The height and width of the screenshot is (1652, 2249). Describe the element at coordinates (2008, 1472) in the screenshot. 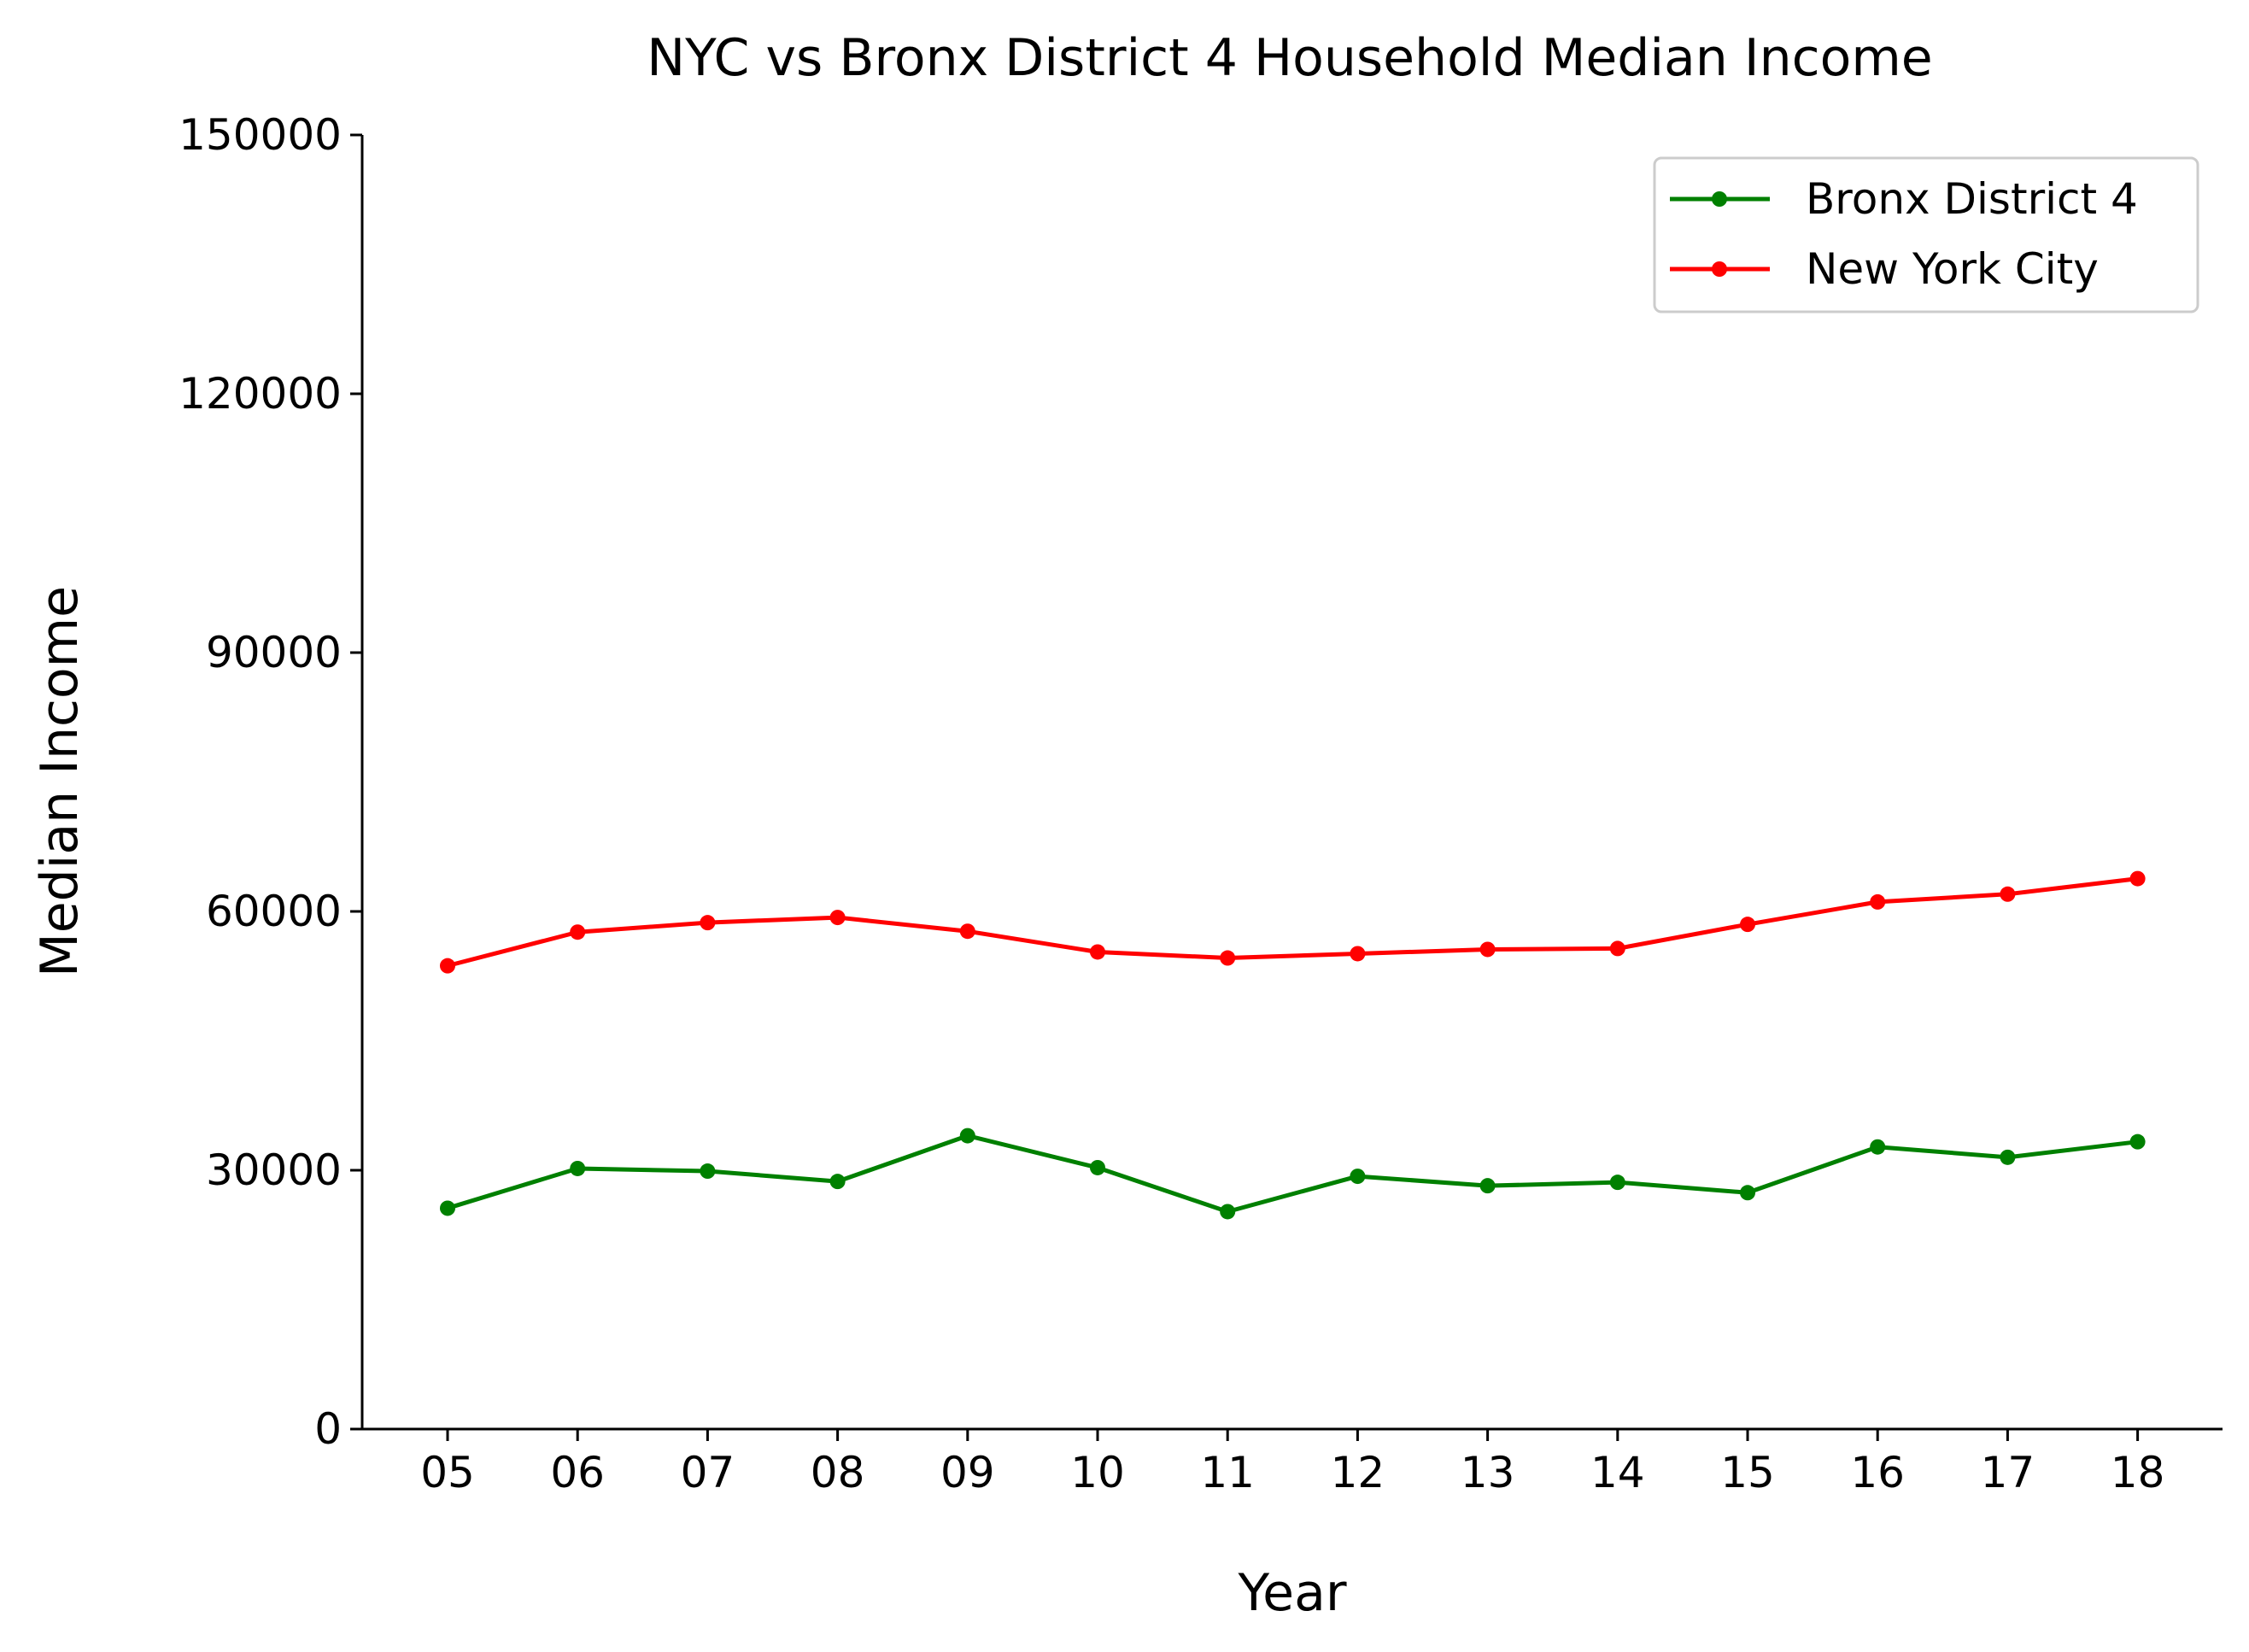

I see `x-tick-label: 17` at that location.